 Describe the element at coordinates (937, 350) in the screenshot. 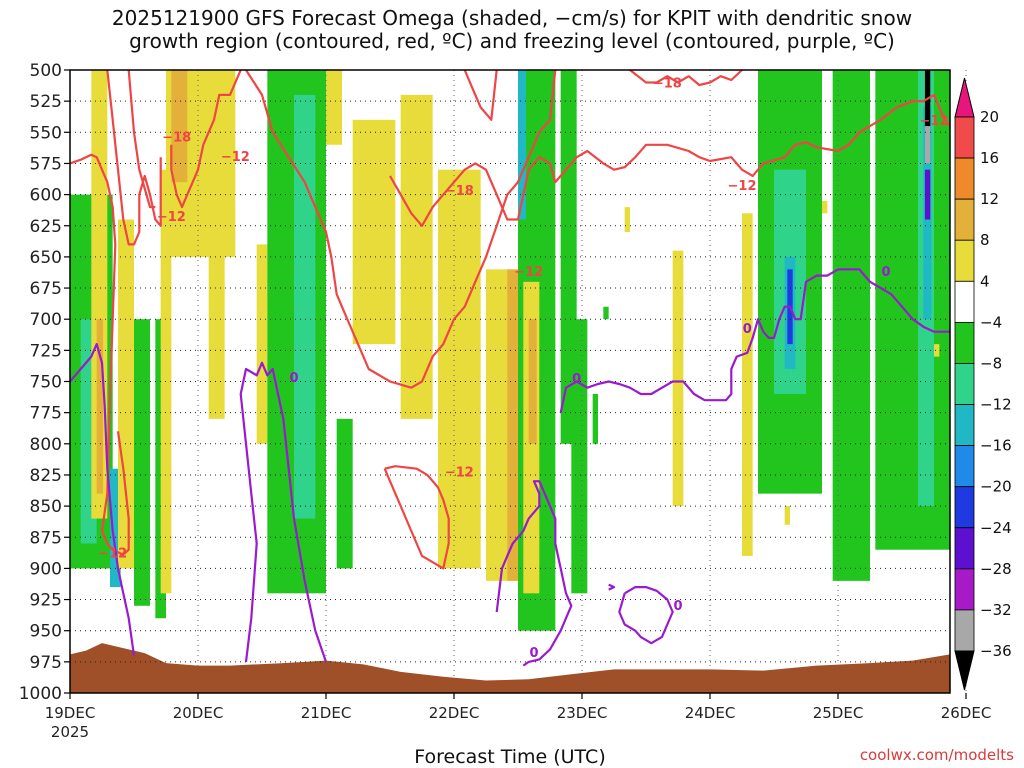

I see `omega-region-y18` at that location.